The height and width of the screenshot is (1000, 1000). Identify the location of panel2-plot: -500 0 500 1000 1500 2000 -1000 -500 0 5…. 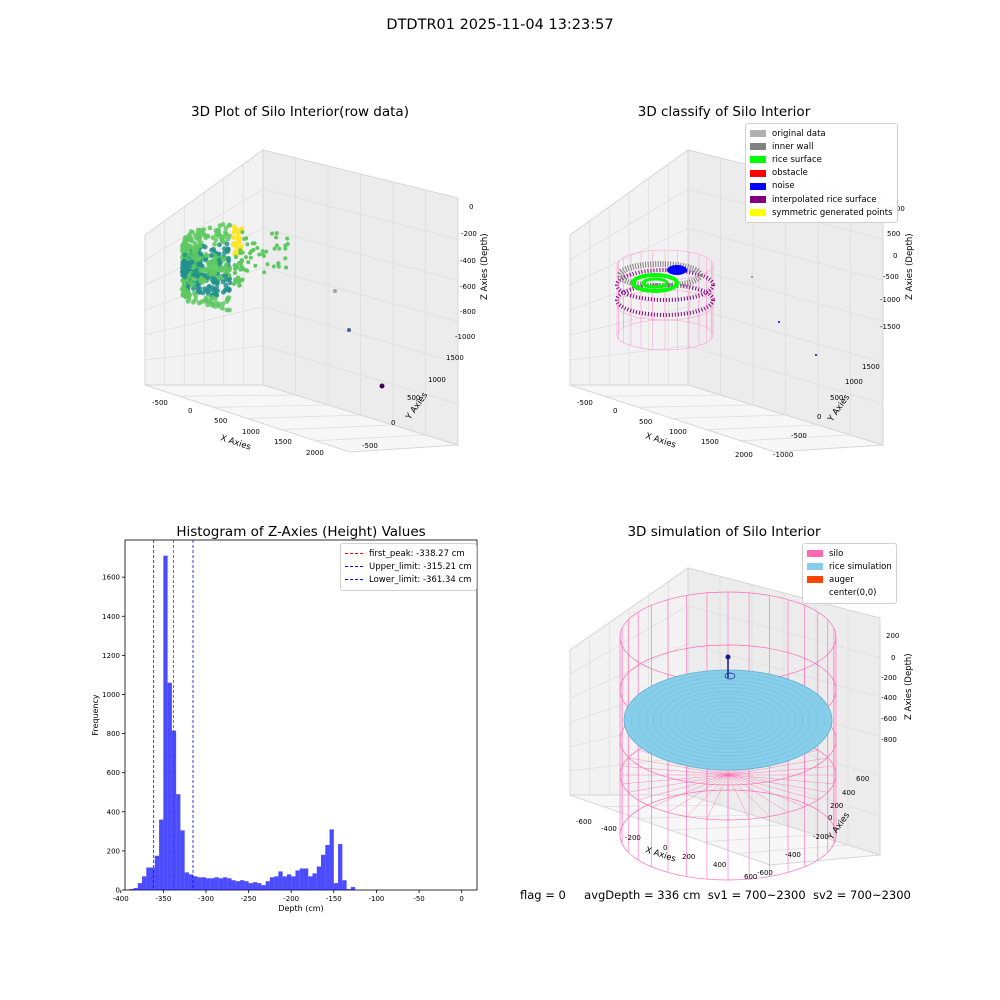
(742, 304).